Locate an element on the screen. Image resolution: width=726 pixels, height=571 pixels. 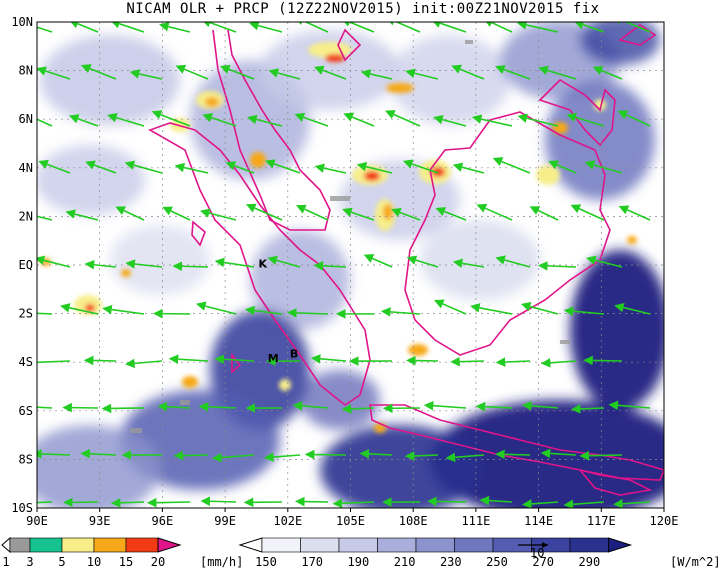
olr-colorbar-tick: 290 is located at coordinates (590, 562).